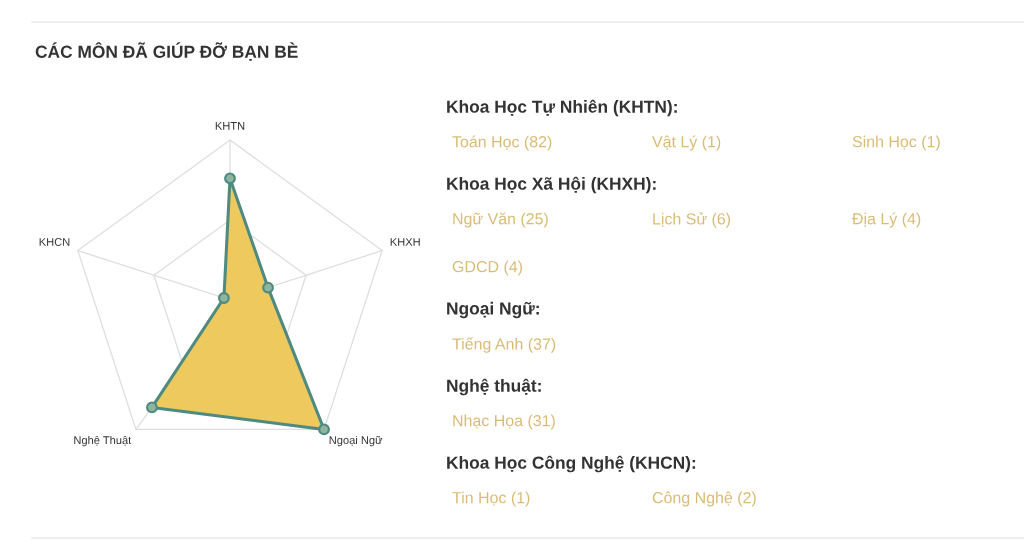 This screenshot has width=1024, height=541. Describe the element at coordinates (494, 387) in the screenshot. I see `text: Nghệ thuật:` at that location.